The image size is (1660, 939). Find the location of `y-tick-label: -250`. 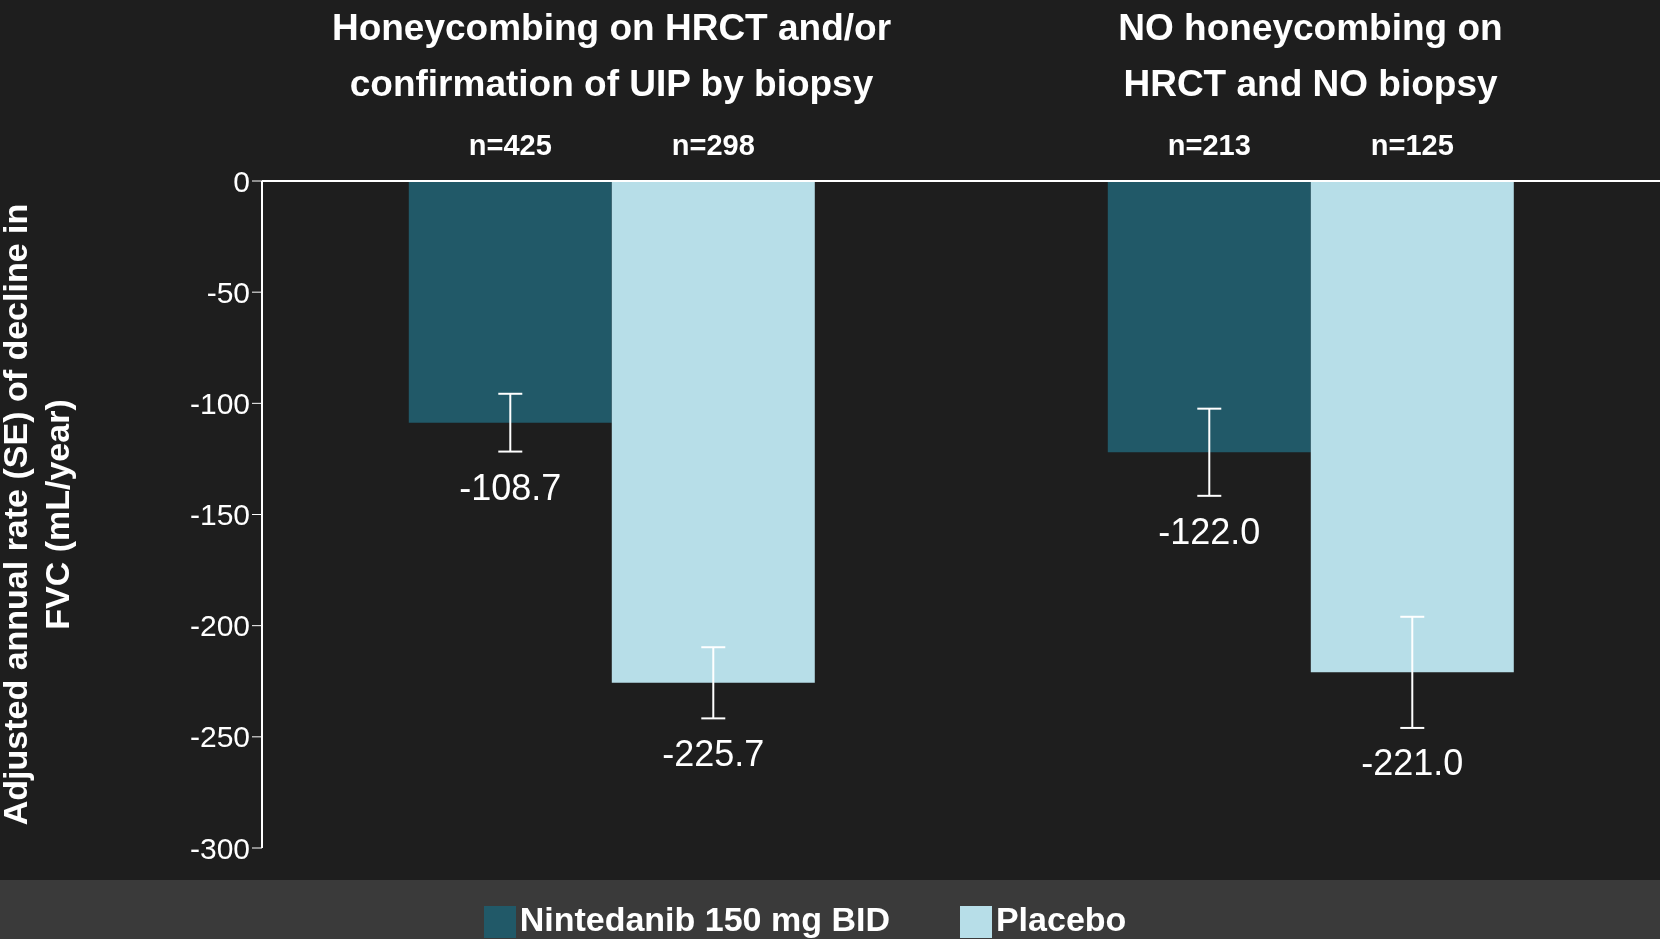

y-tick-label: -250 is located at coordinates (219, 737).